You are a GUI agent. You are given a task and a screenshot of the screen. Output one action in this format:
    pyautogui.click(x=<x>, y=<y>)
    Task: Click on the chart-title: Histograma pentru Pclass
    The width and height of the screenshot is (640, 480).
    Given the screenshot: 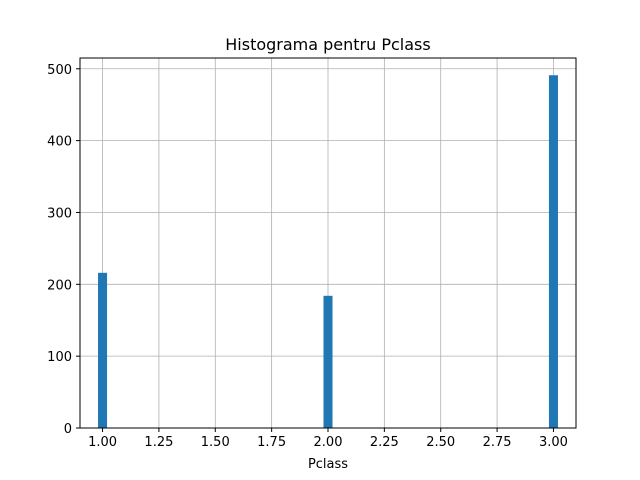 What is the action you would take?
    pyautogui.click(x=327, y=44)
    